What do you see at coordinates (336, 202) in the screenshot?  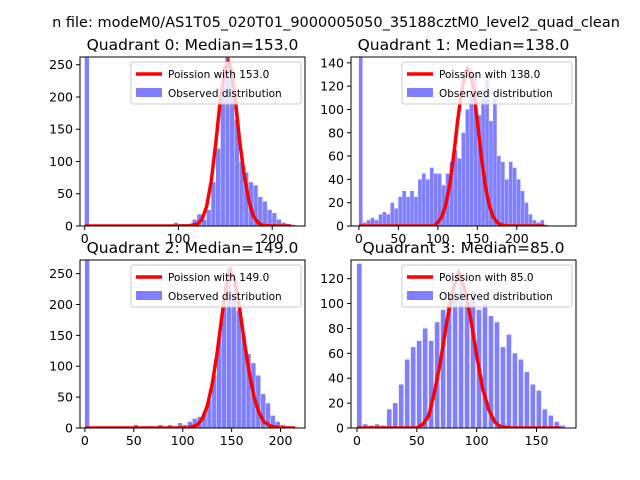 I see `y-tick-label: 20` at bounding box center [336, 202].